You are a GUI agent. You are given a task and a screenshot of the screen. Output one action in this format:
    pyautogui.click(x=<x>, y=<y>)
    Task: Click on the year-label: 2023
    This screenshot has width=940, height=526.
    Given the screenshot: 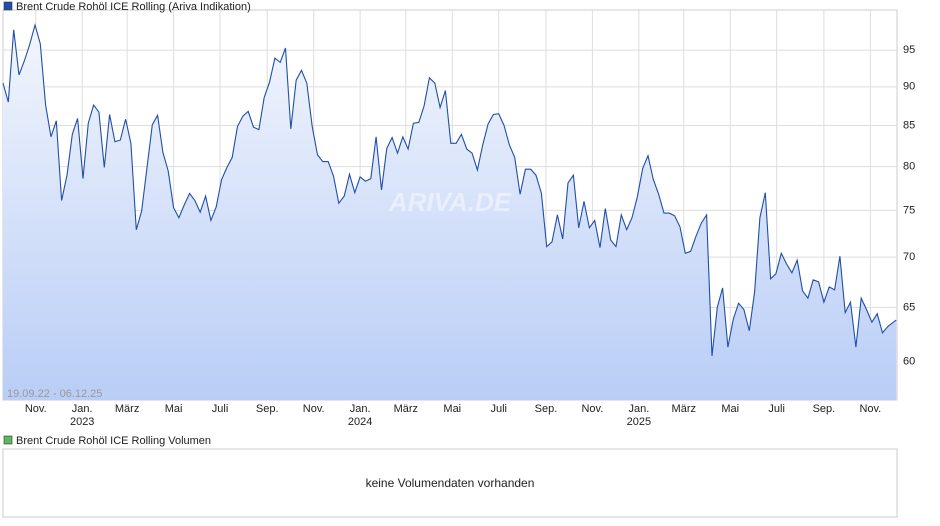 What is the action you would take?
    pyautogui.click(x=82, y=422)
    